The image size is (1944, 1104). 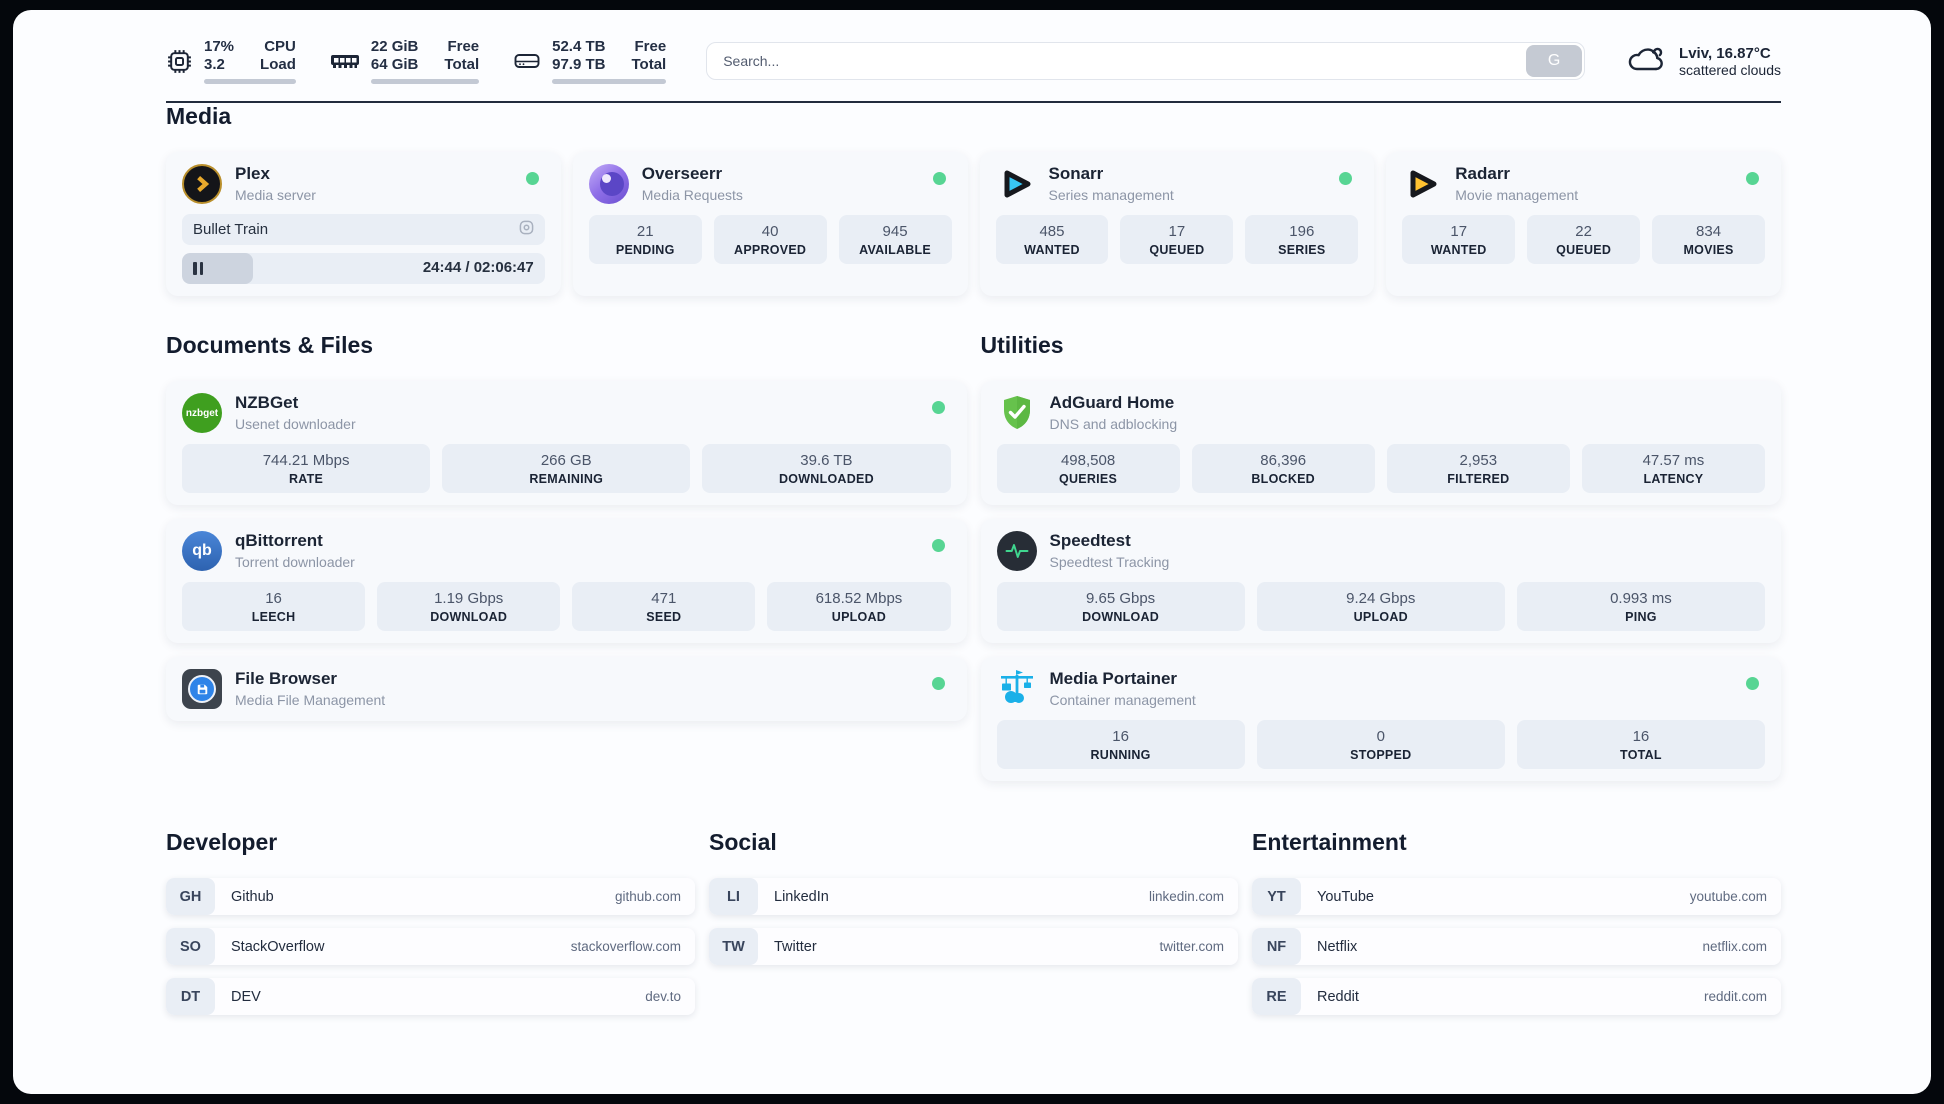 I want to click on playback-time: 24:44 / 02:06:47, so click(x=478, y=267).